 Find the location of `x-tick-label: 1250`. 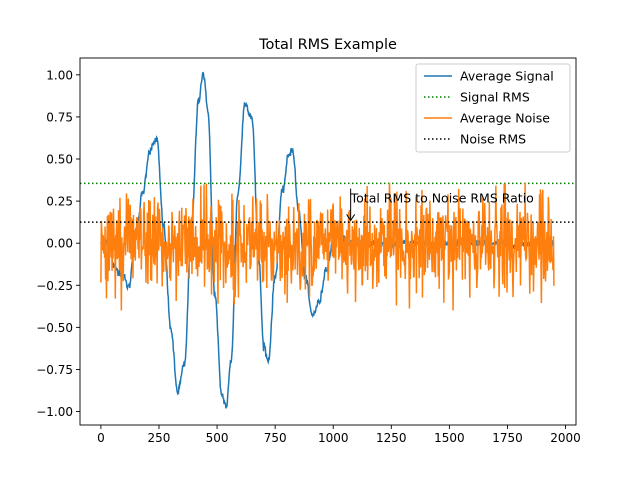

x-tick-label: 1250 is located at coordinates (391, 438).